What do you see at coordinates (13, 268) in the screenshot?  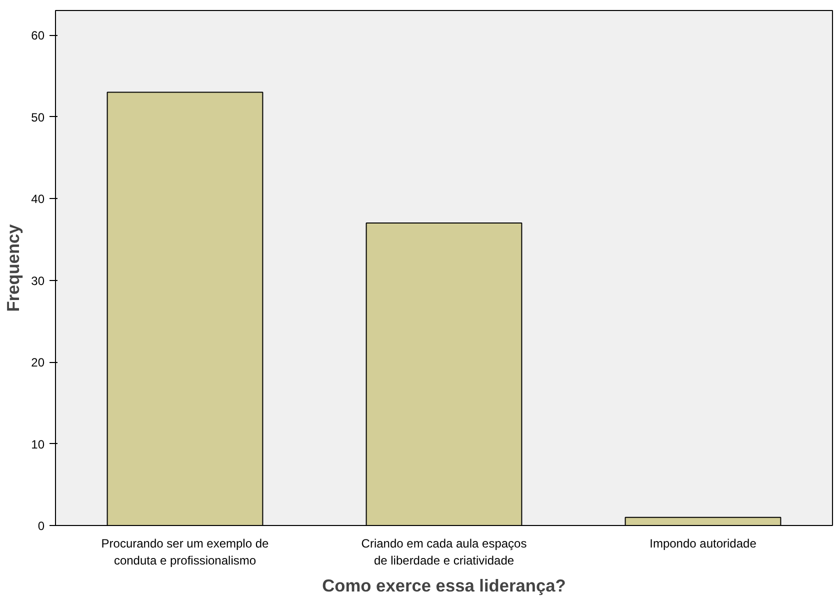 I see `y-axis-title: Frequency` at bounding box center [13, 268].